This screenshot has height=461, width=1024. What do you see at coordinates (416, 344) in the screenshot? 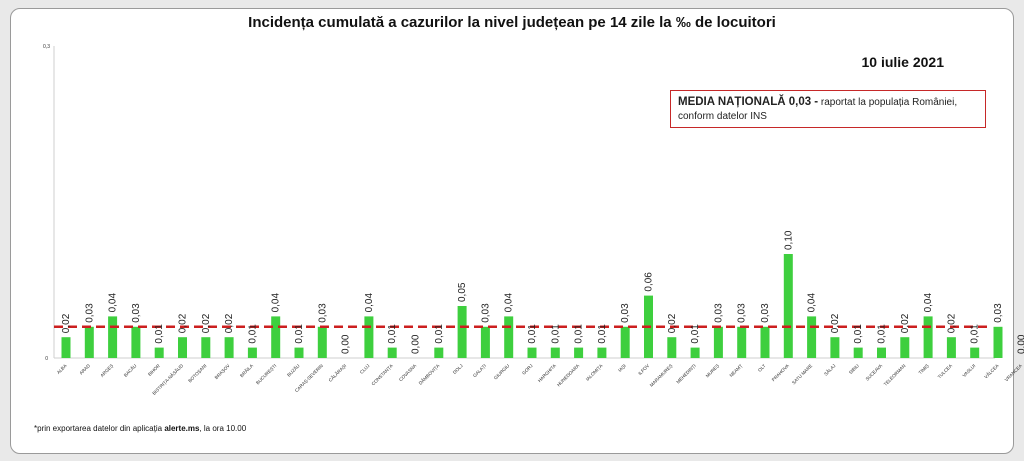
I see `data-label: 0,00` at bounding box center [416, 344].